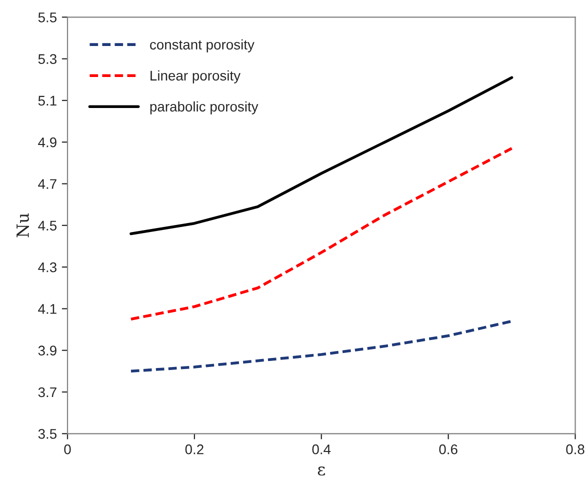  Describe the element at coordinates (47, 433) in the screenshot. I see `y-tick-label: 3.5` at that location.